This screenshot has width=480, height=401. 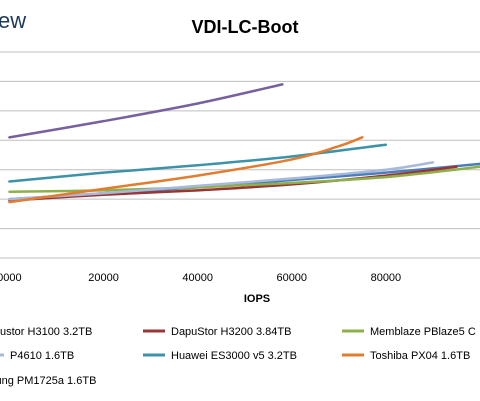 I want to click on legend-label-4: Huawei ES3000 v5 3.2TB, so click(x=234, y=356).